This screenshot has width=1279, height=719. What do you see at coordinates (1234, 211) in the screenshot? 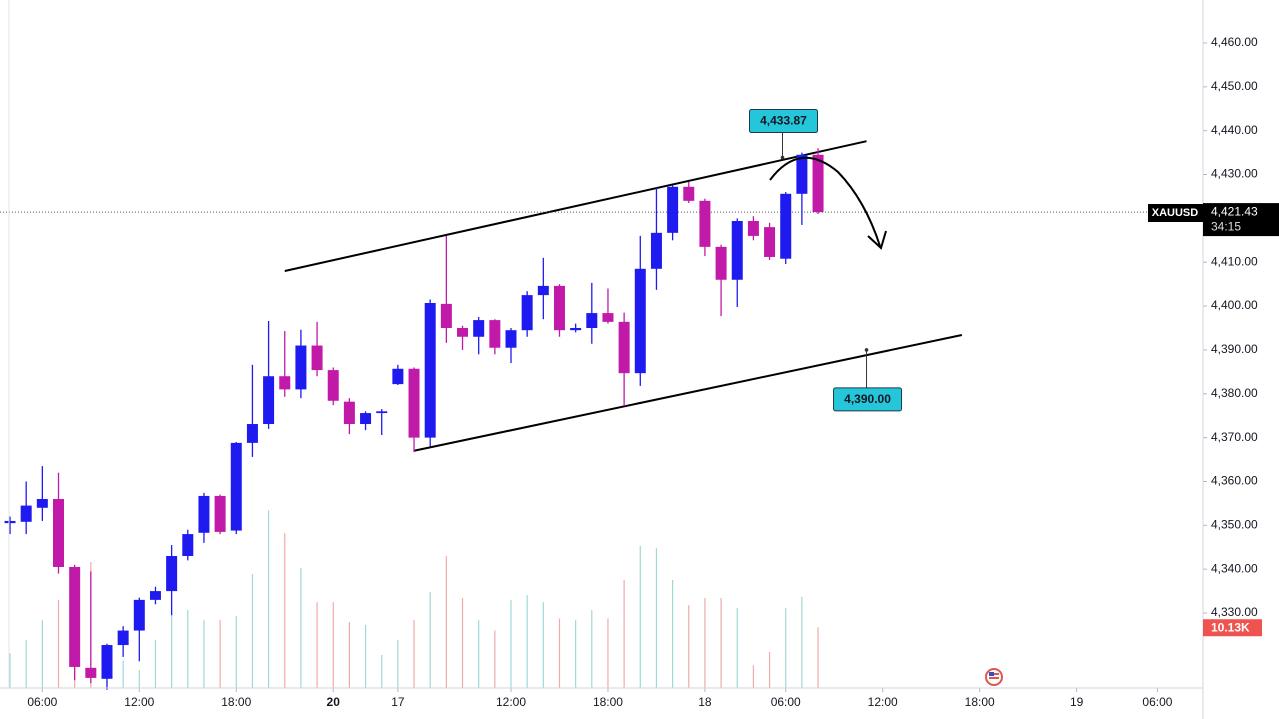
I see `price-label: 4,421.43` at bounding box center [1234, 211].